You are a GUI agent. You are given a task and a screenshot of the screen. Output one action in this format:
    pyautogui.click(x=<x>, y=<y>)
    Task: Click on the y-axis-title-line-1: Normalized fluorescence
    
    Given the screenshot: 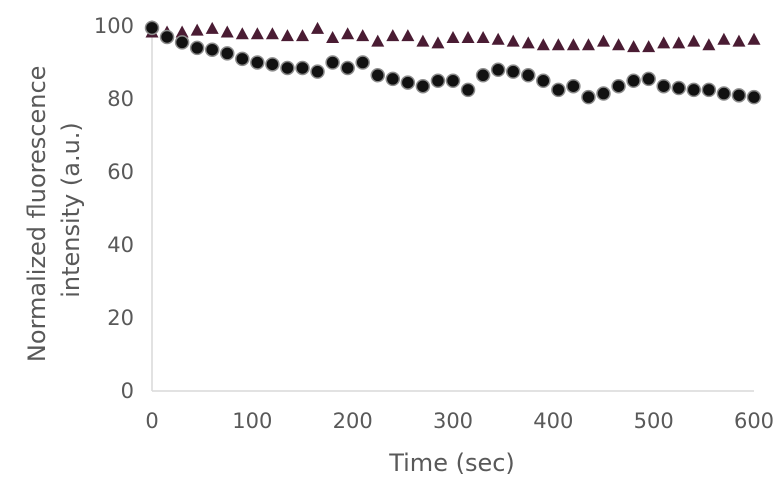 What is the action you would take?
    pyautogui.click(x=37, y=214)
    